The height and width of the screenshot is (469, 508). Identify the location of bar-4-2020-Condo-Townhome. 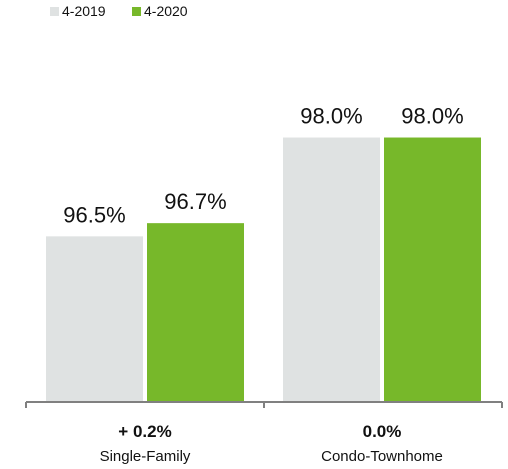
(432, 269).